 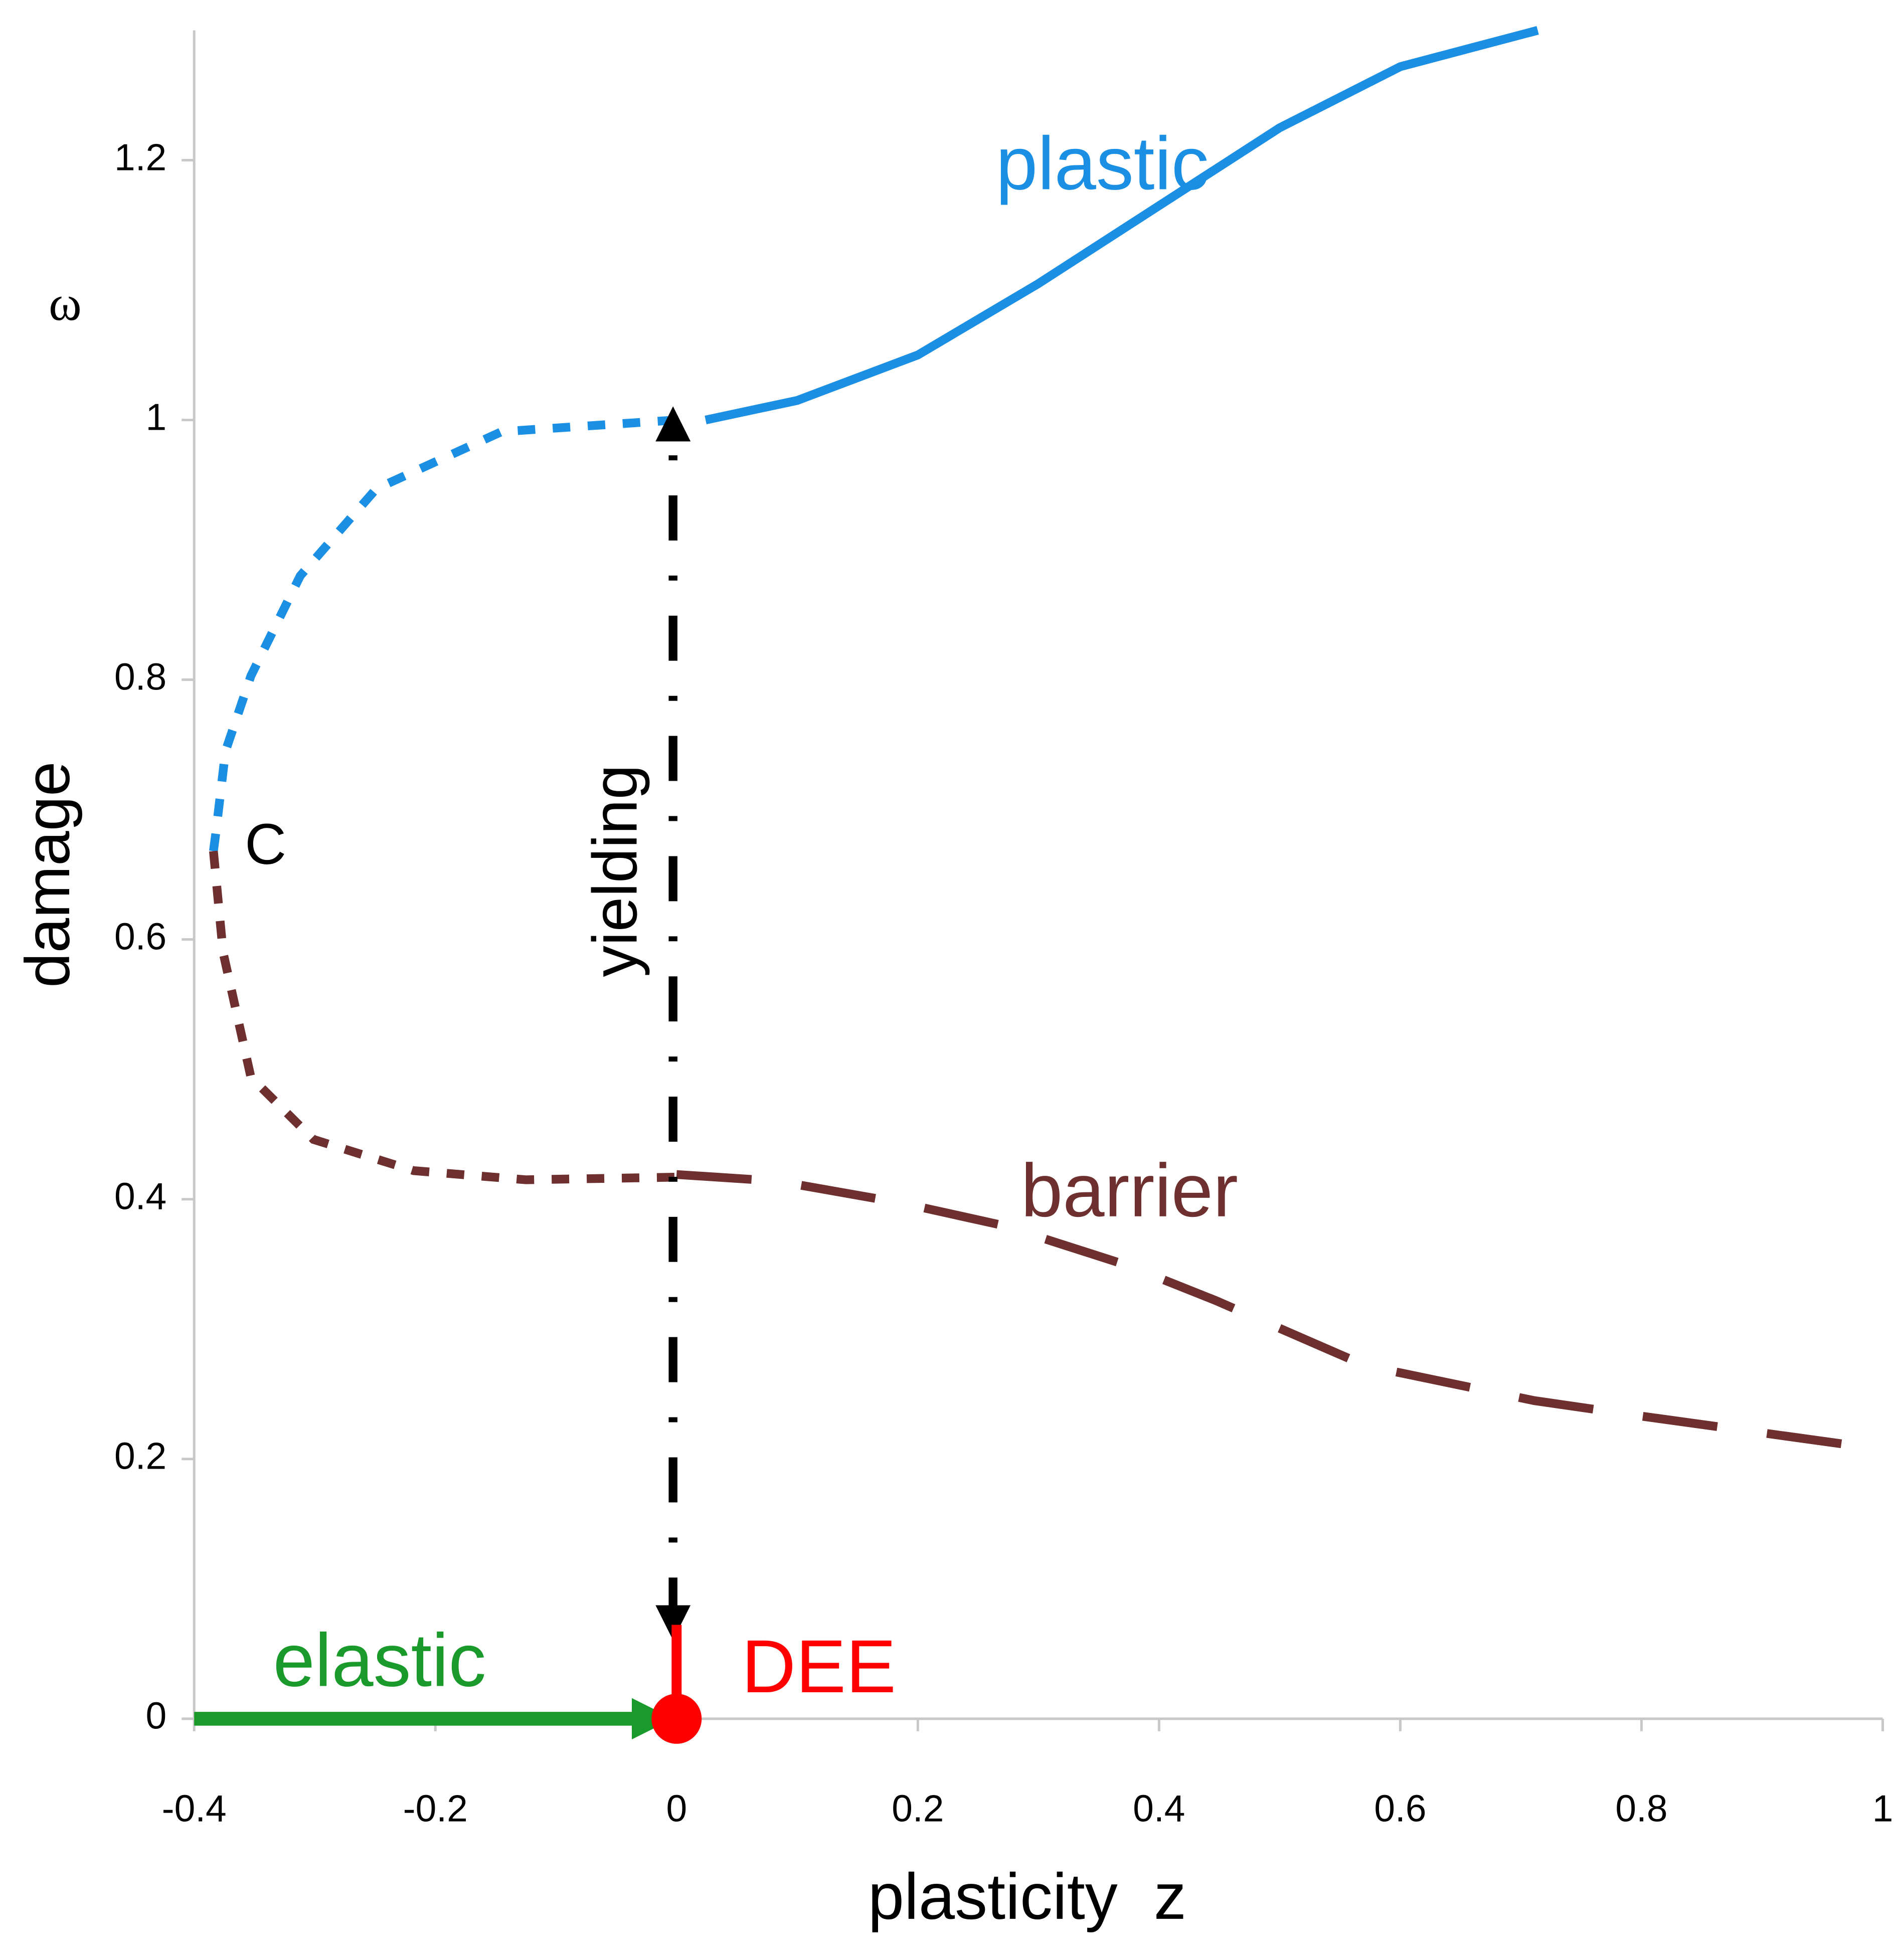 What do you see at coordinates (435, 1808) in the screenshot?
I see `x-tick-label: -0.2` at bounding box center [435, 1808].